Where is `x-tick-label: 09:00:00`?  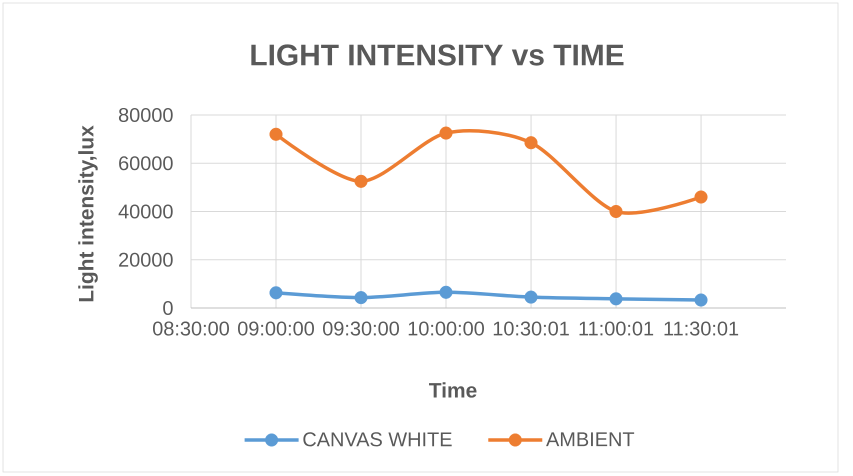
x-tick-label: 09:00:00 is located at coordinates (276, 329).